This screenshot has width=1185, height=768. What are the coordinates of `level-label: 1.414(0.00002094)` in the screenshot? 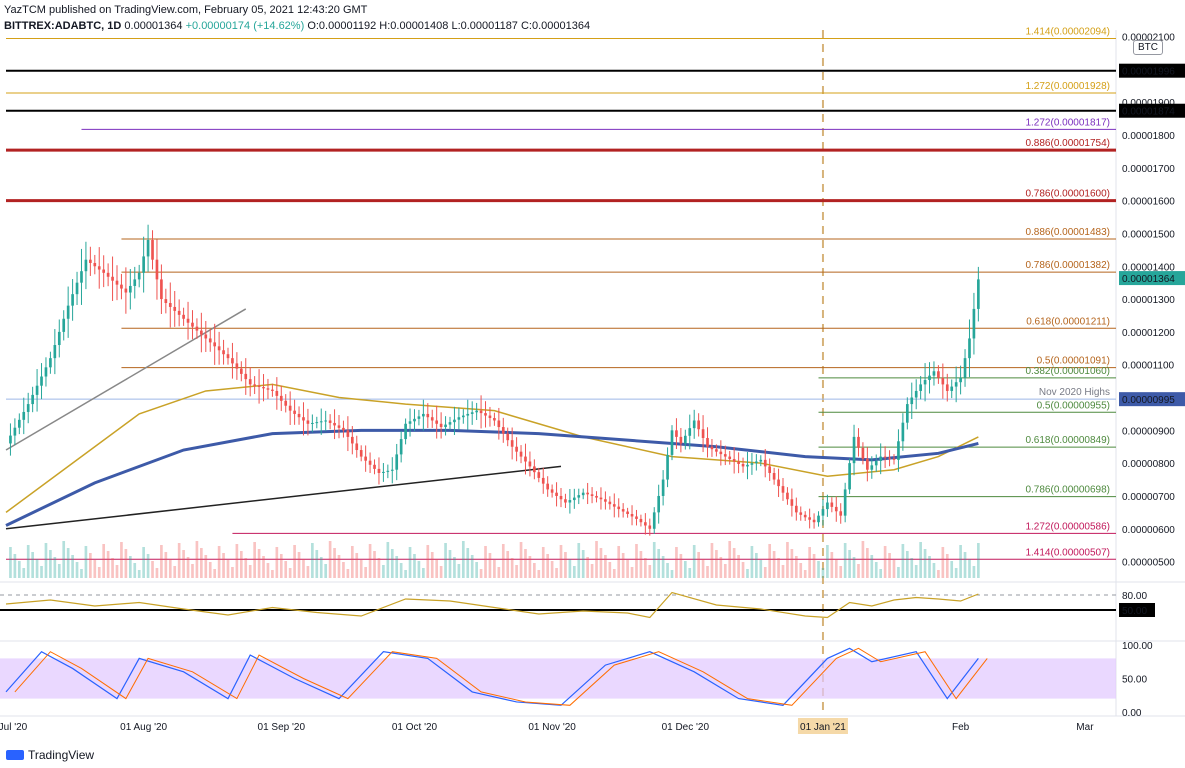 It's located at (1067, 32).